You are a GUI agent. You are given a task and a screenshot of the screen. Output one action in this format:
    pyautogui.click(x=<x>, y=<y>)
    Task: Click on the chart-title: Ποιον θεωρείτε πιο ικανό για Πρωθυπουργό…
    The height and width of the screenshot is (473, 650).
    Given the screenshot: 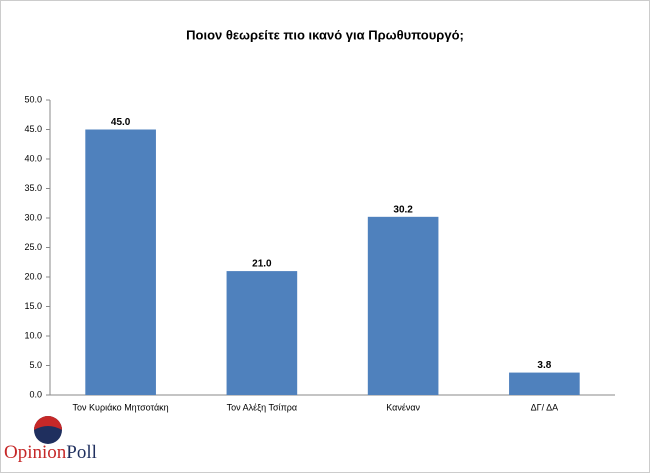 What is the action you would take?
    pyautogui.click(x=325, y=34)
    